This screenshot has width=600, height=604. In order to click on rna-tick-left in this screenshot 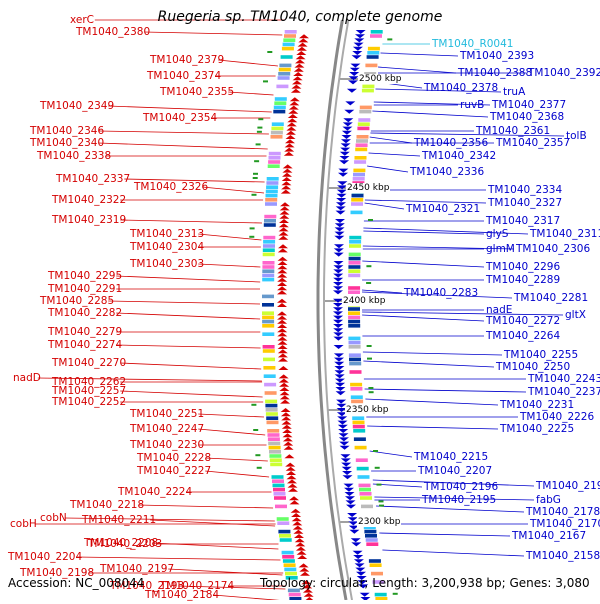, I will do `click(270, 52)`.